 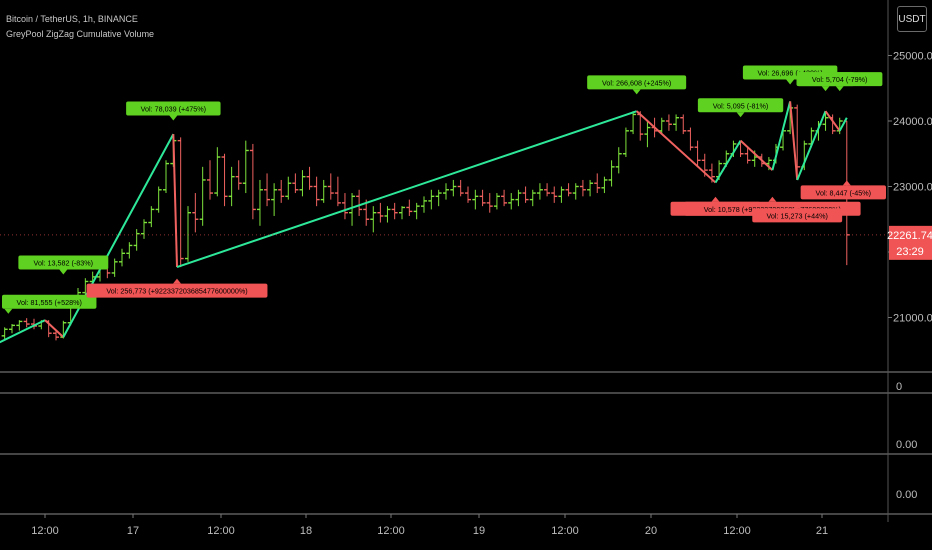 What do you see at coordinates (912, 188) in the screenshot?
I see `price-tick-label: 23000.00` at bounding box center [912, 188].